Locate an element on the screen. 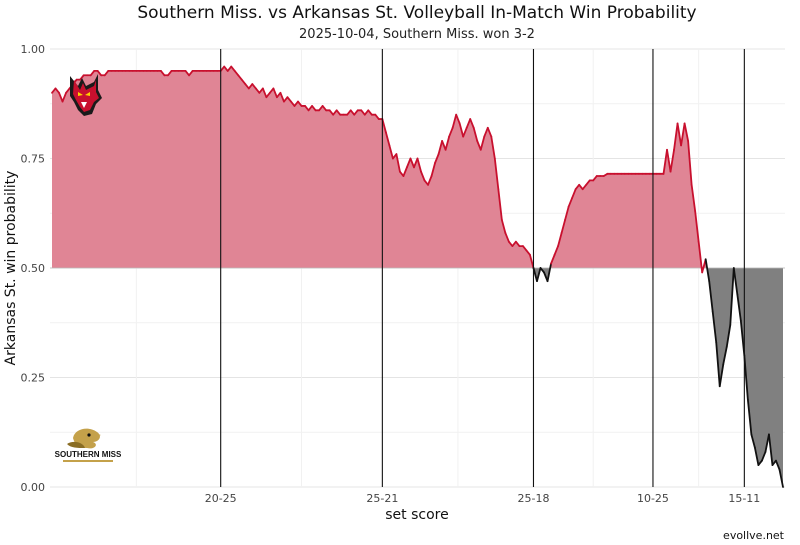 This screenshot has width=800, height=545. golden-eagle-logo: SOUTHERN MISS is located at coordinates (88, 445).